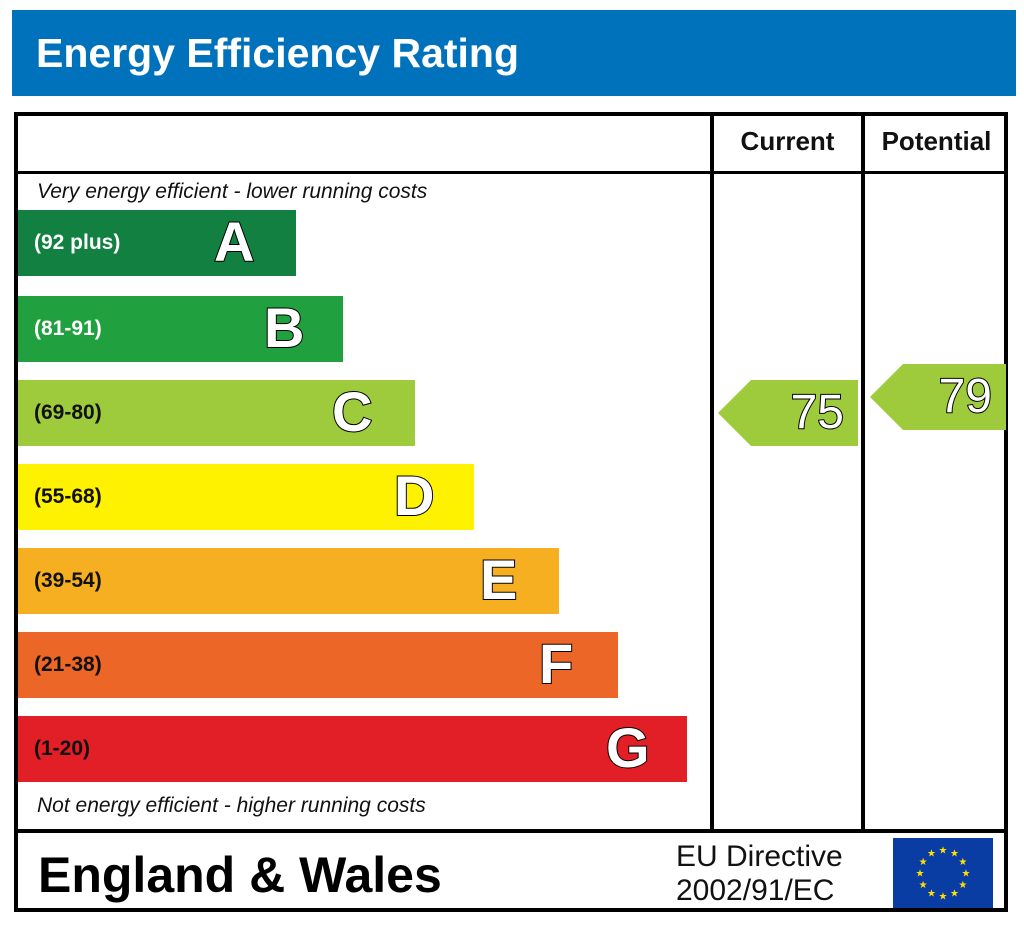  Describe the element at coordinates (180, 329) in the screenshot. I see `band-b: (81-91) B` at that location.